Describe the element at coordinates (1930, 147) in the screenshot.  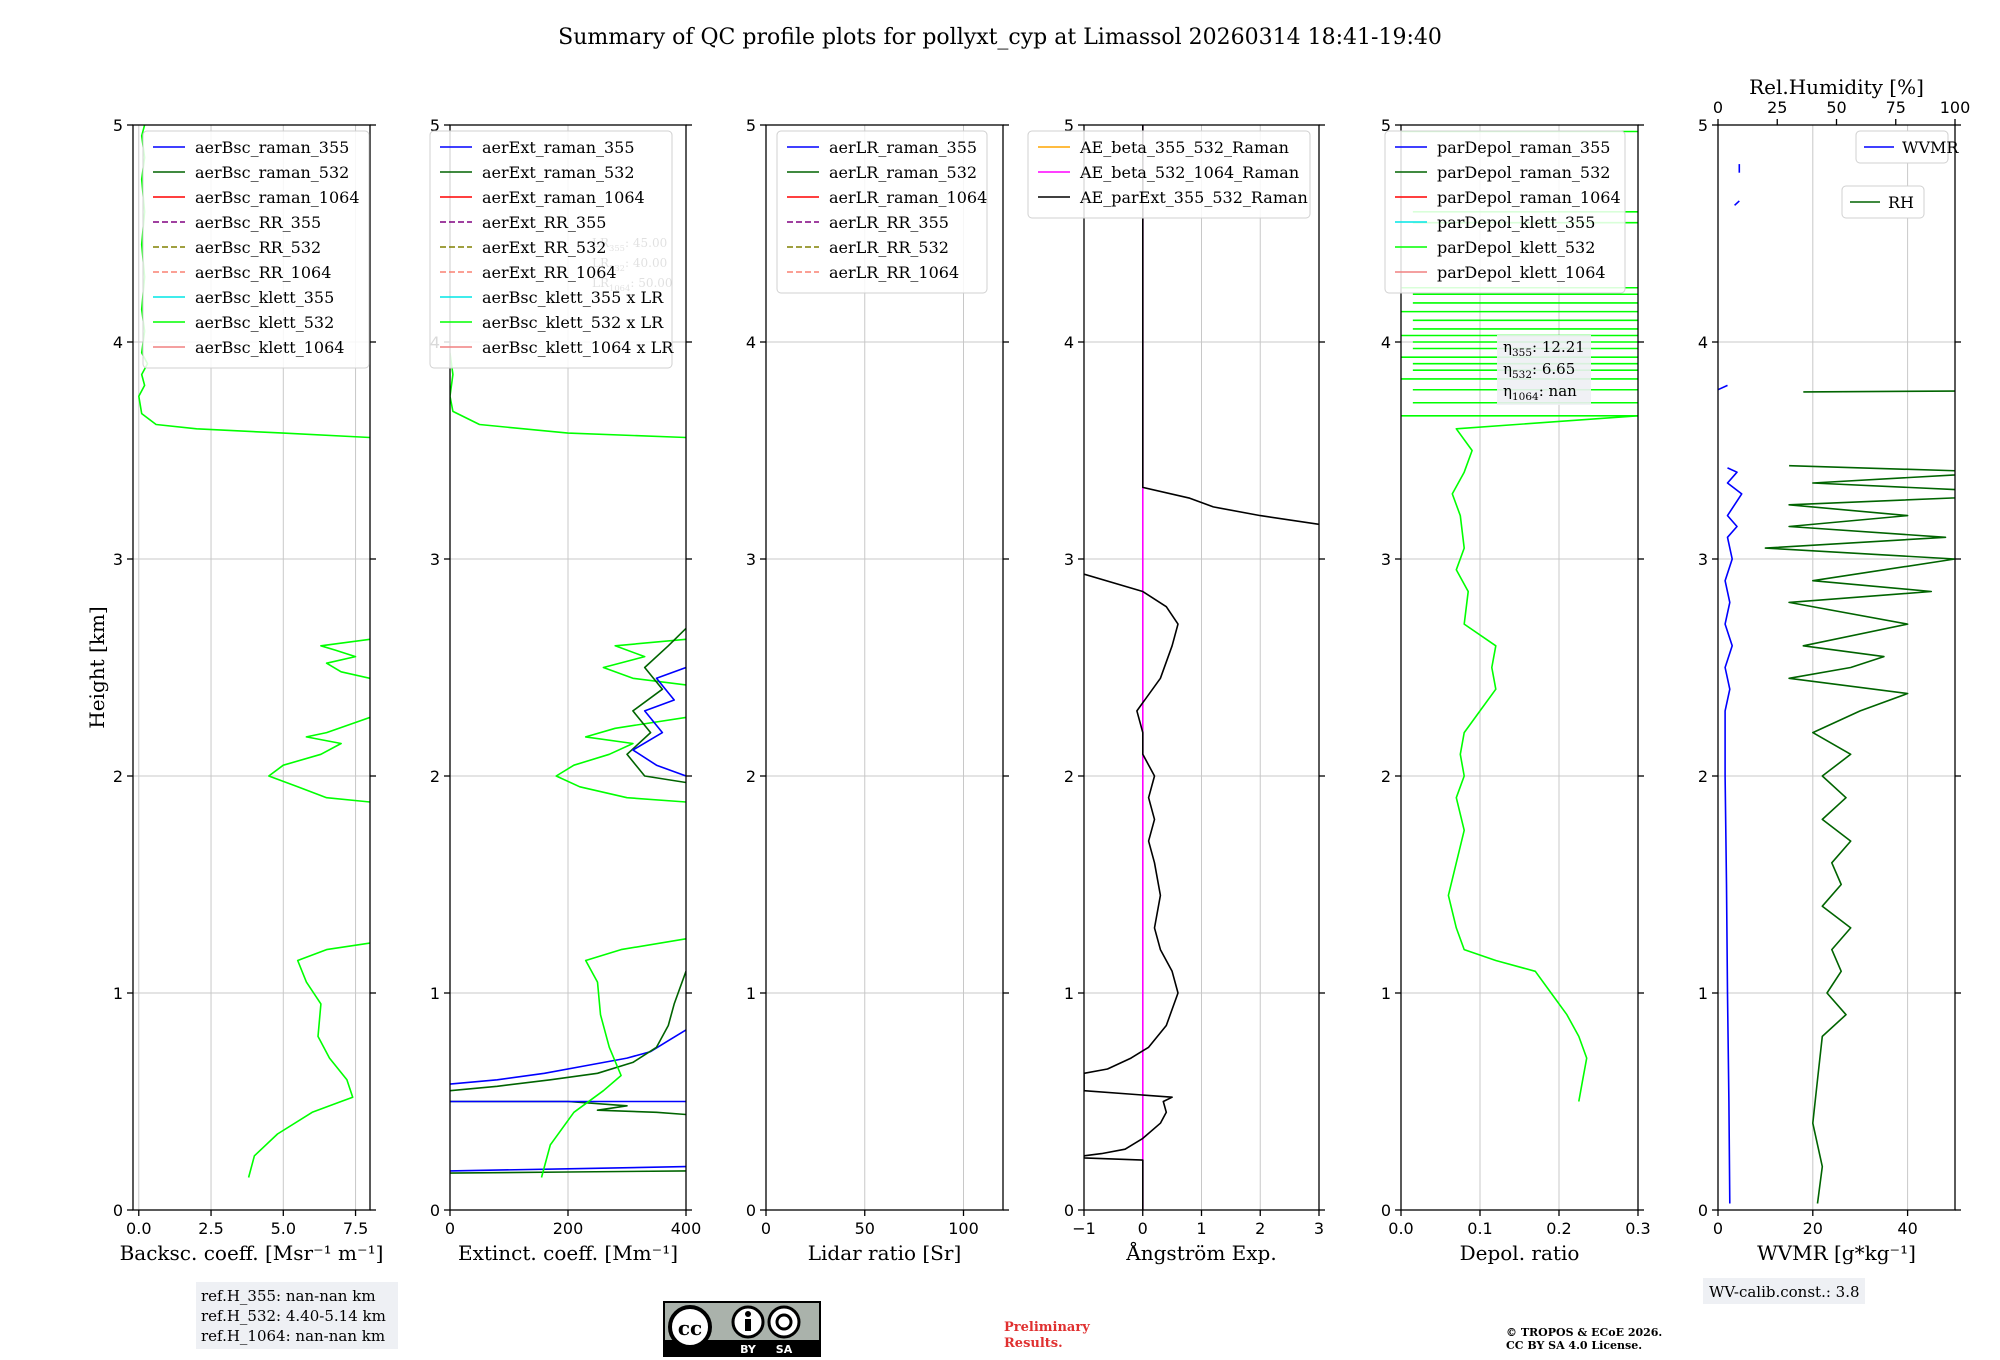
I see `legend-label: WVMR` at that location.